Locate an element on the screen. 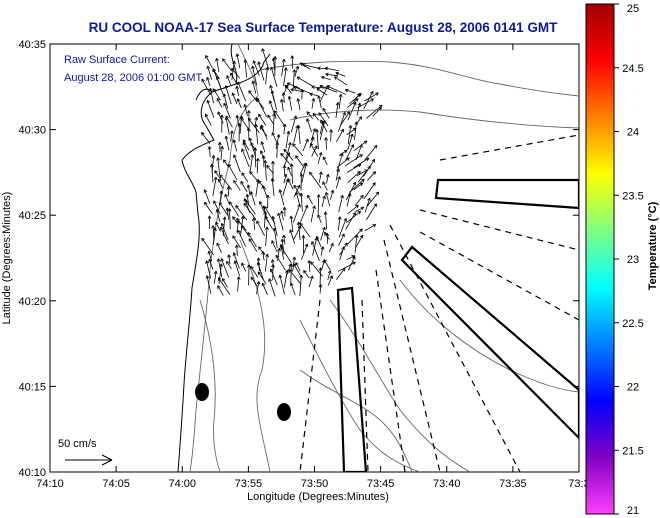  x-tick-label: 73:40 is located at coordinates (447, 484).